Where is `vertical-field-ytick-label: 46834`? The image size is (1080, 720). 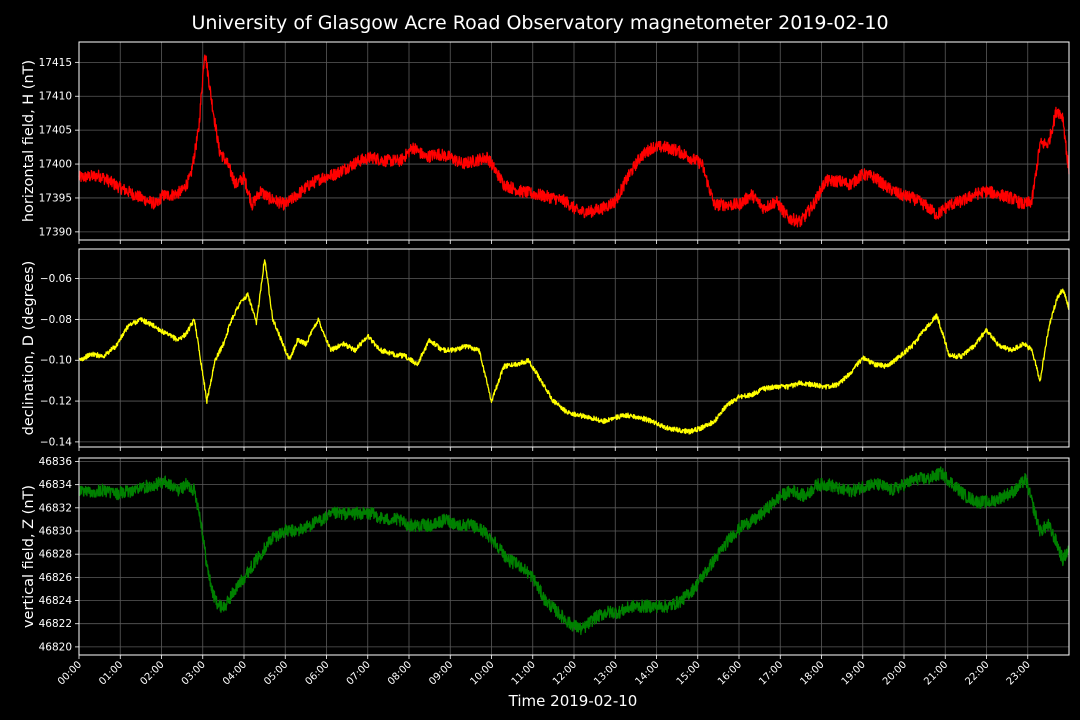
vertical-field-ytick-label: 46834 is located at coordinates (56, 485).